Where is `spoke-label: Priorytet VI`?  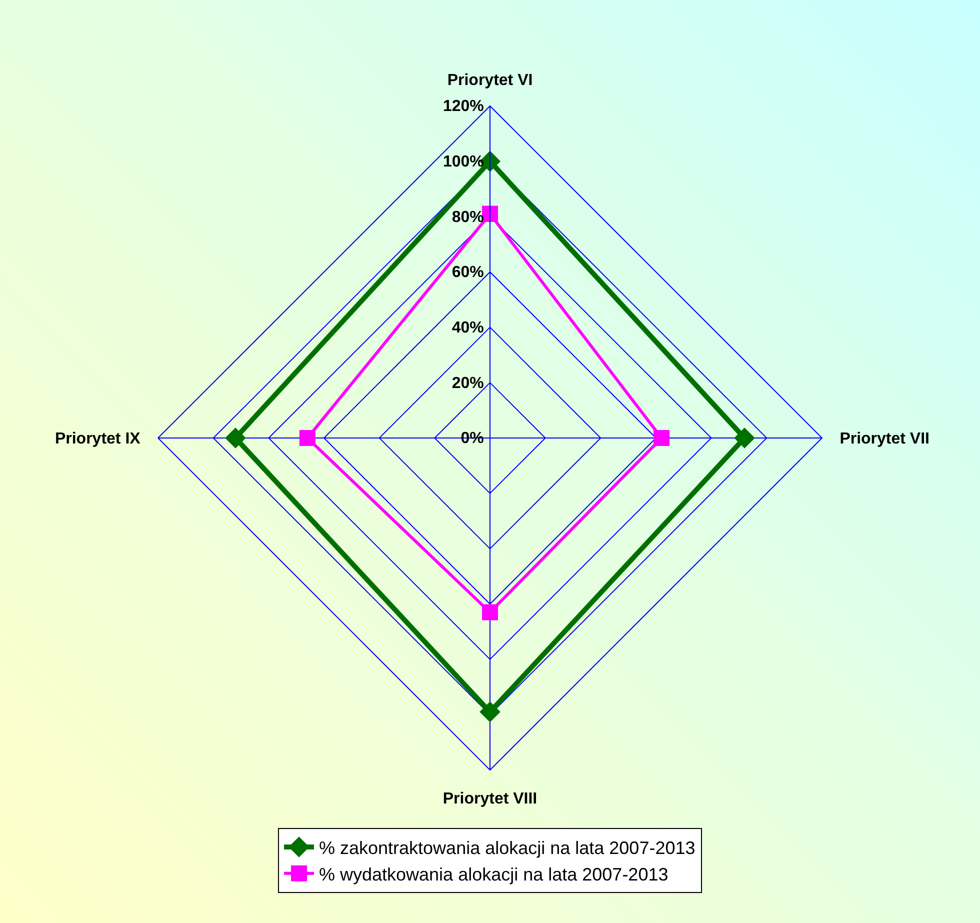 spoke-label: Priorytet VI is located at coordinates (490, 81).